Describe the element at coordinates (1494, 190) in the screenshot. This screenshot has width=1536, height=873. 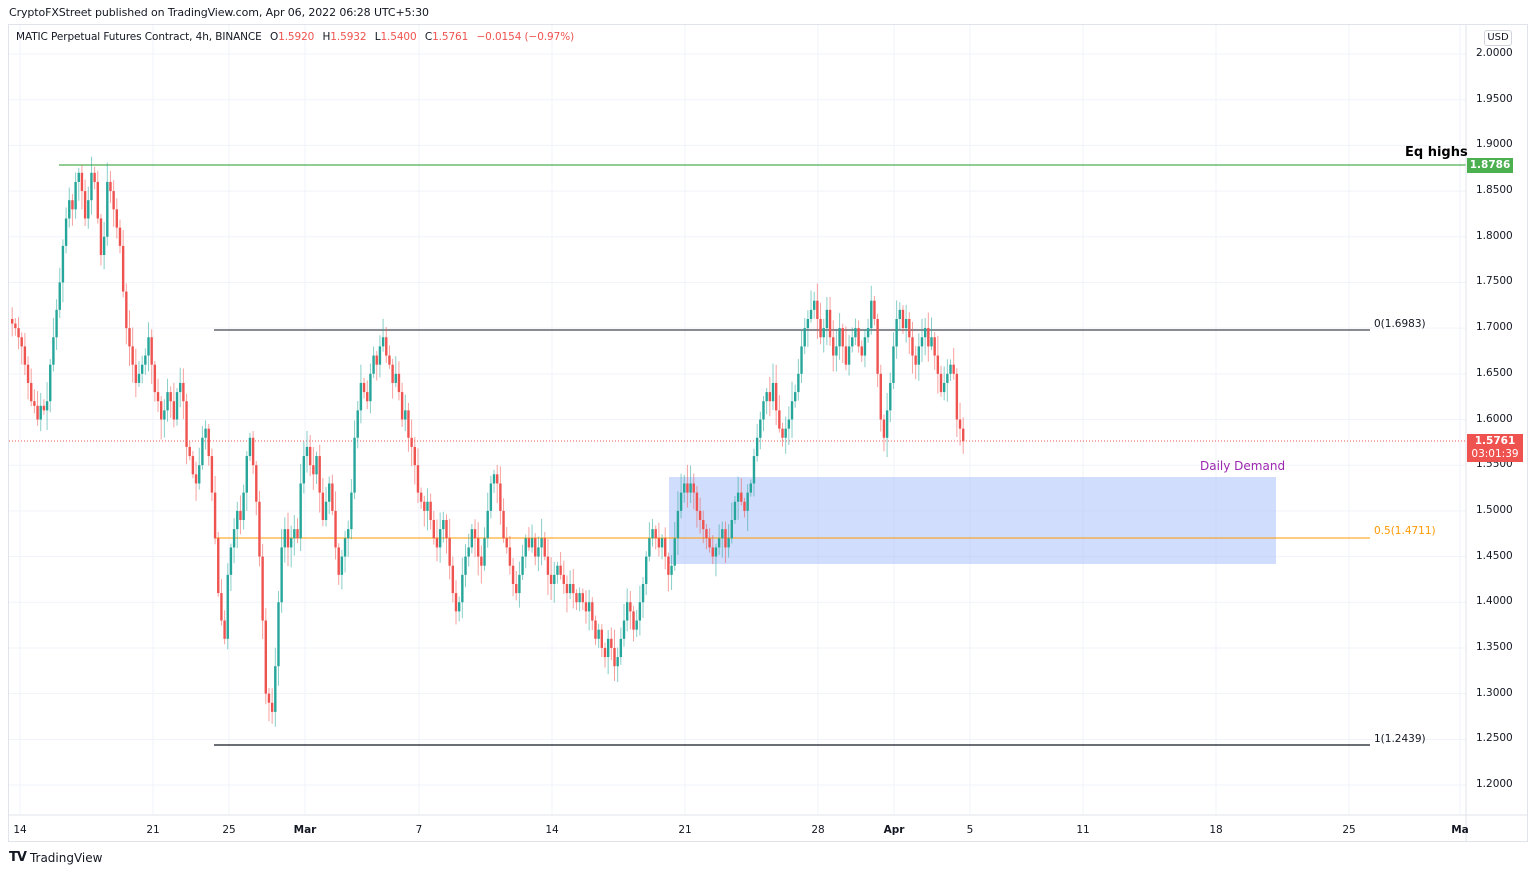
I see `price-tick: 1.8500` at that location.